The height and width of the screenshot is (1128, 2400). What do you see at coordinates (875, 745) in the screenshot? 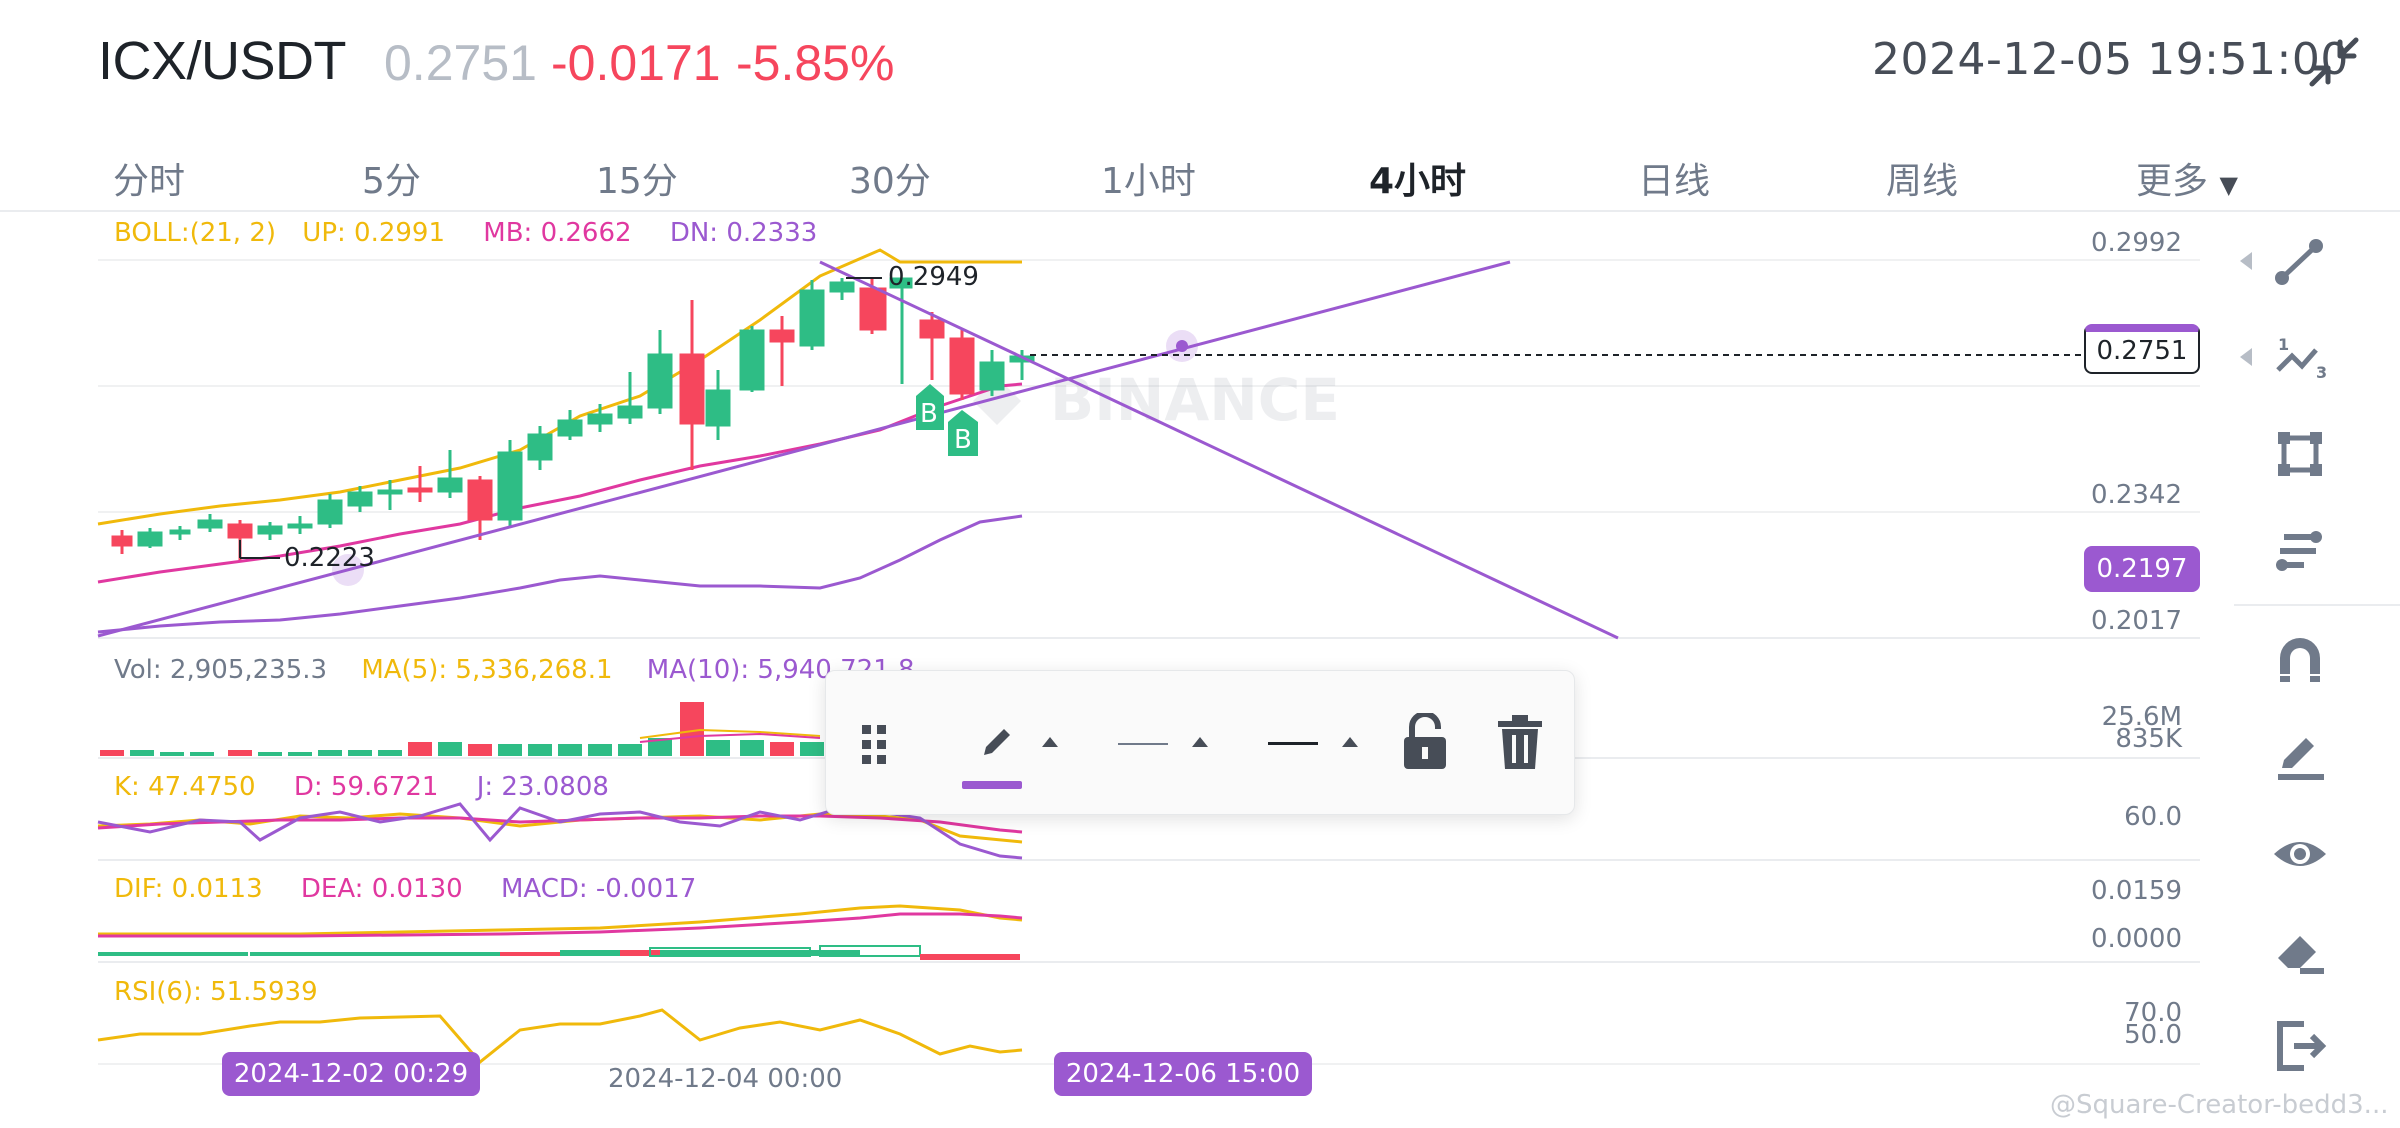
I see `drag-handle-icon` at bounding box center [875, 745].